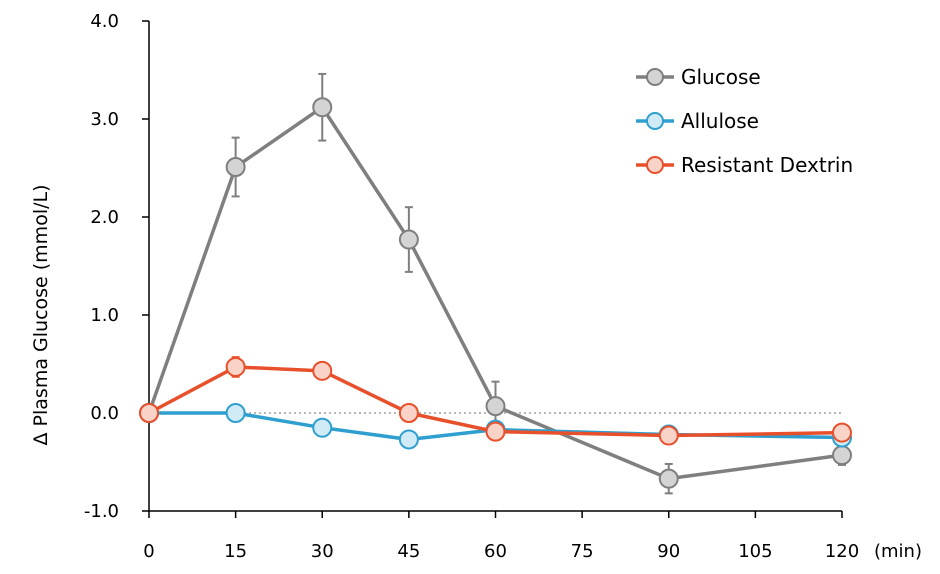 Image resolution: width=940 pixels, height=574 pixels. I want to click on x-axis-unit-label: (min), so click(898, 551).